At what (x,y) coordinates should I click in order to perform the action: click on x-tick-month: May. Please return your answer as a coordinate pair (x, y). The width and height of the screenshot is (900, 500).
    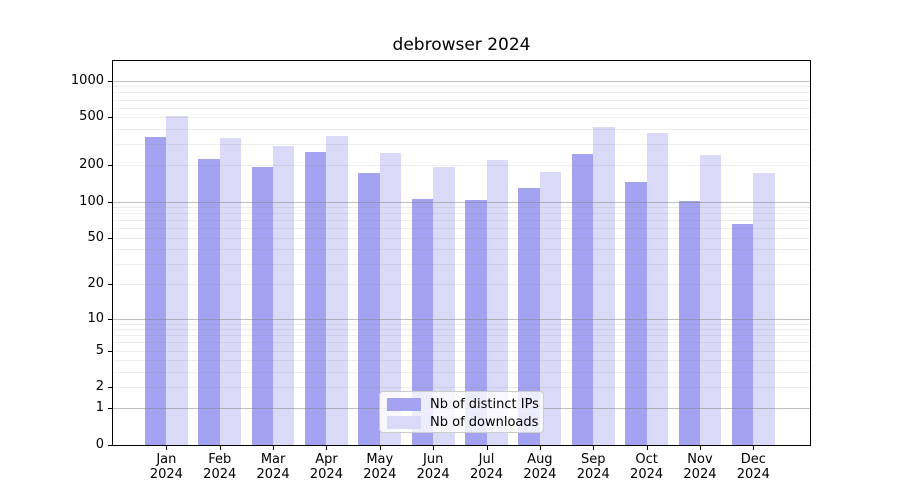
    Looking at the image, I should click on (380, 459).